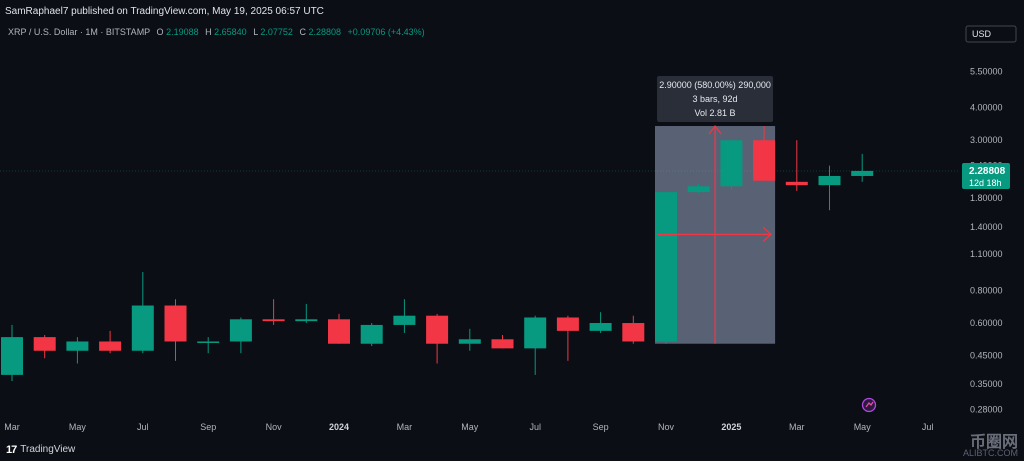  I want to click on close-value: 2.28808, so click(324, 32).